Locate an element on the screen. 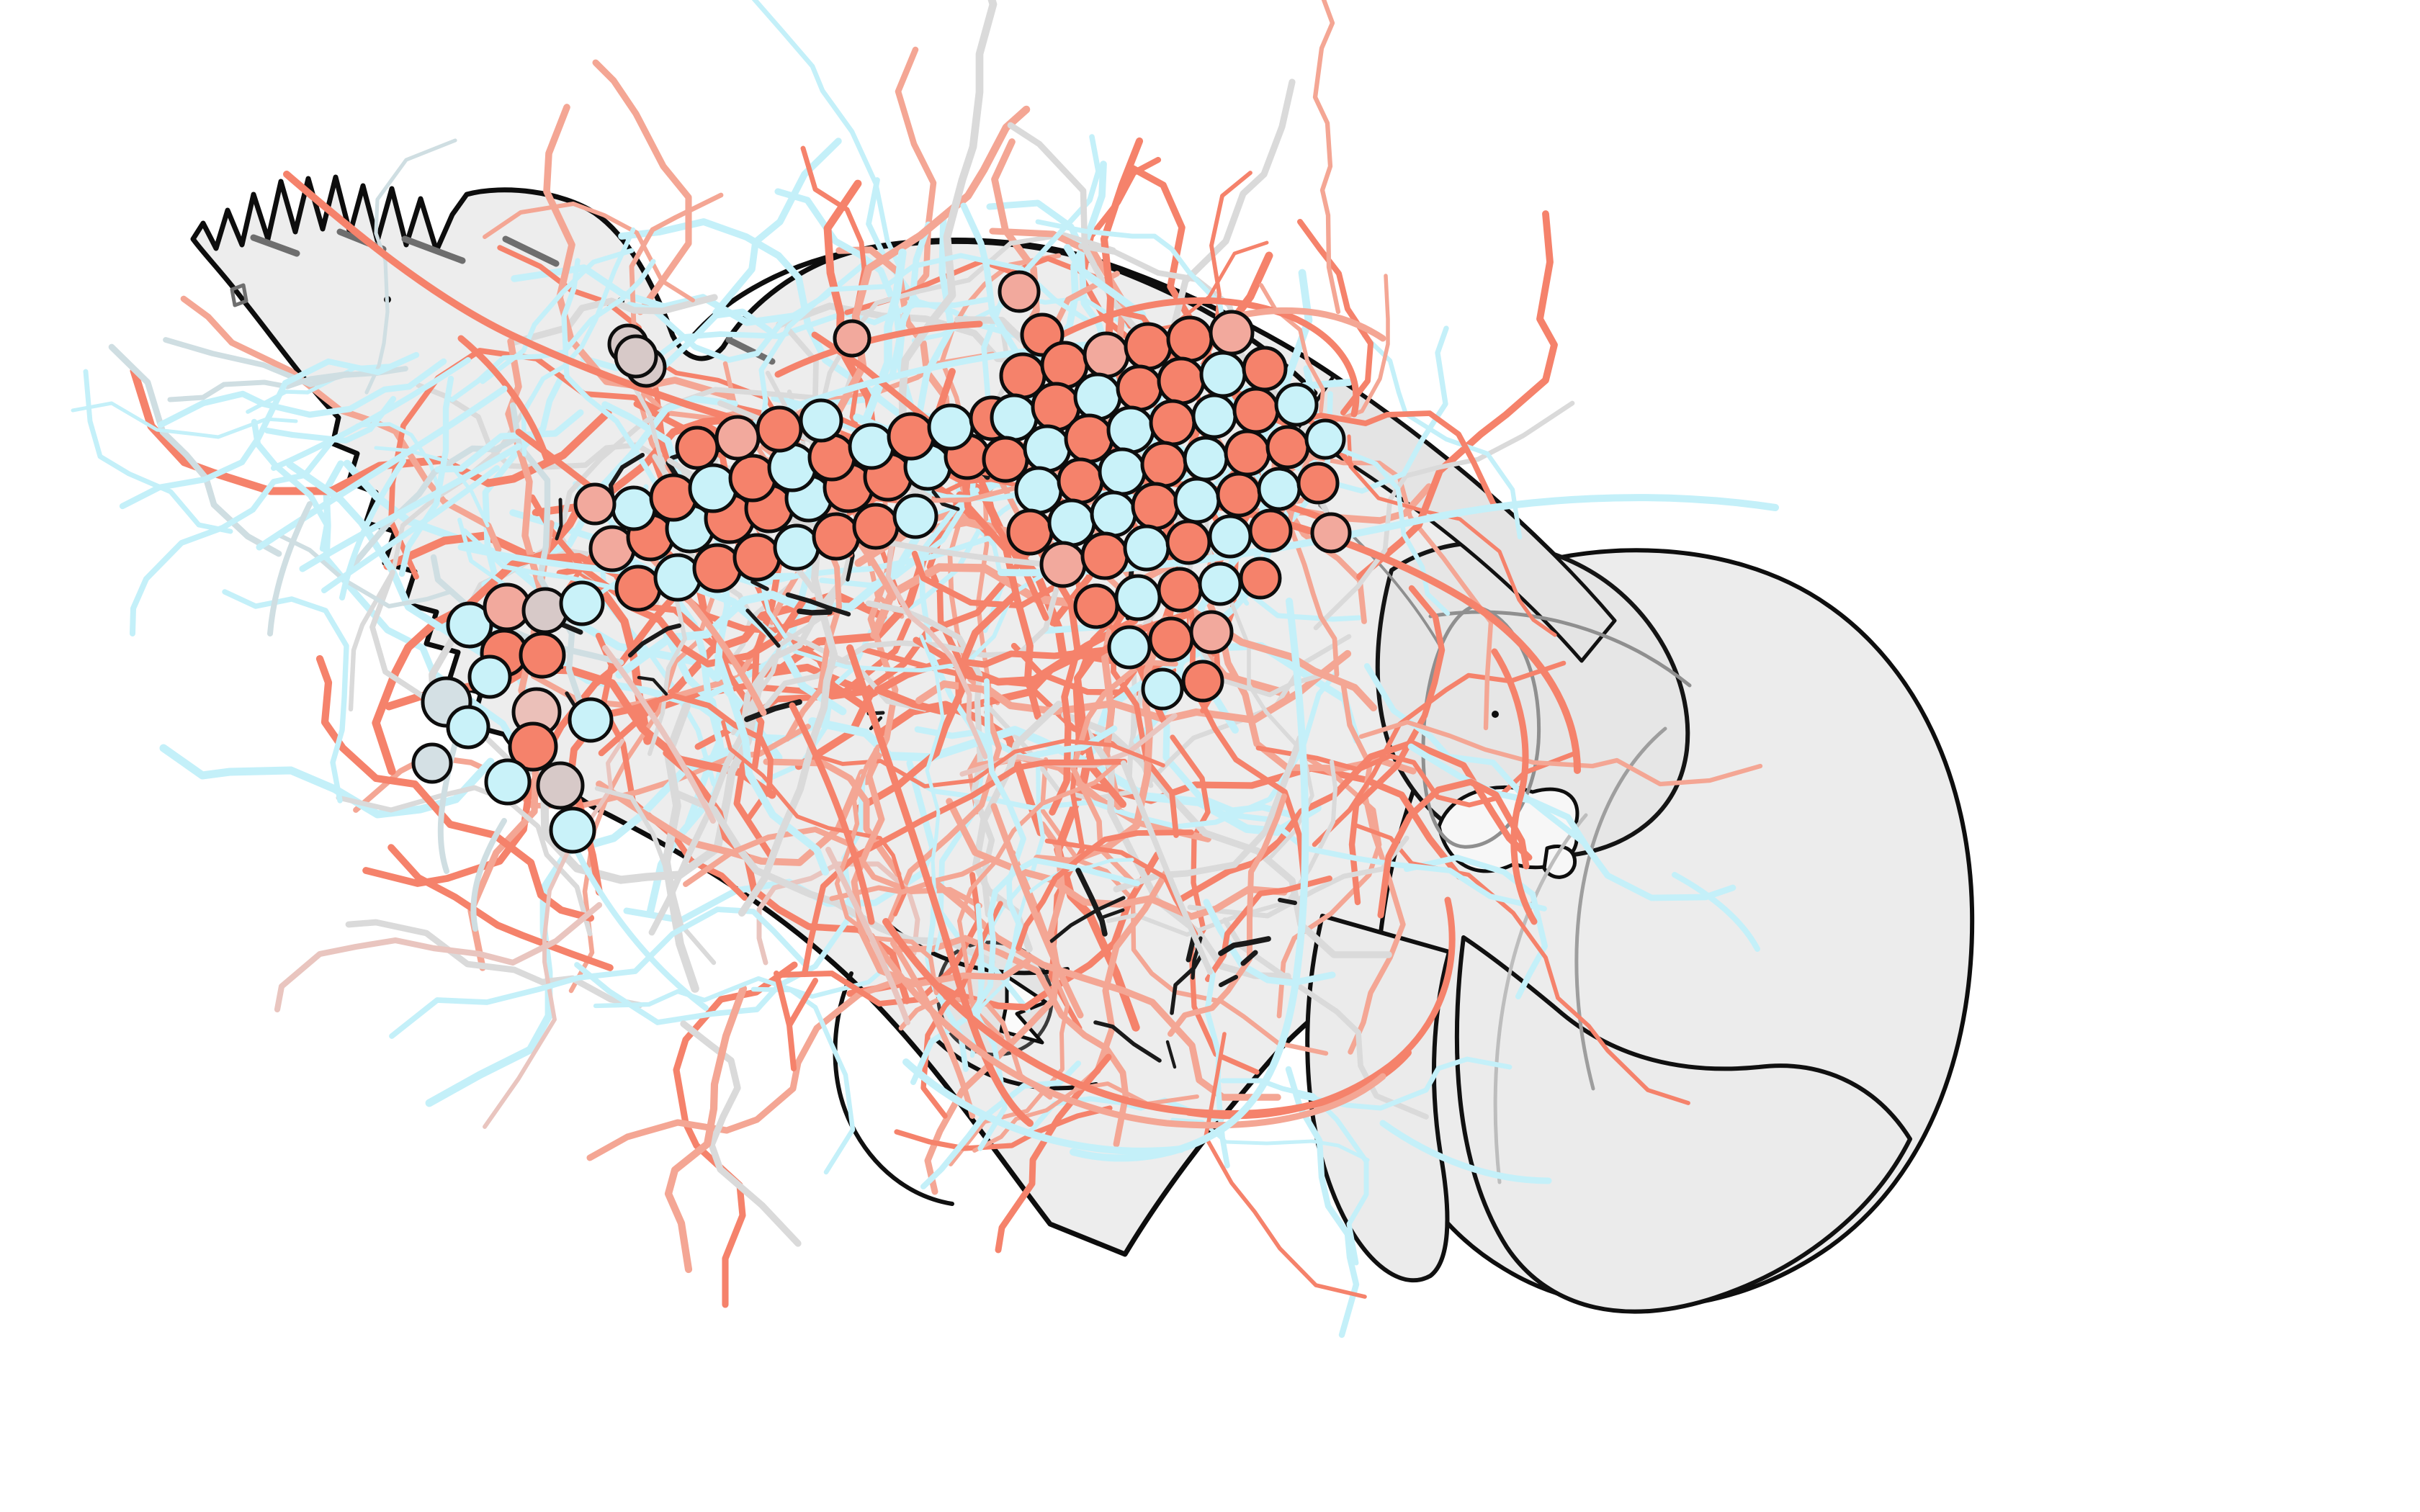 This screenshot has width=2420, height=1512. neurite-strand-steel is located at coordinates (489, 875).